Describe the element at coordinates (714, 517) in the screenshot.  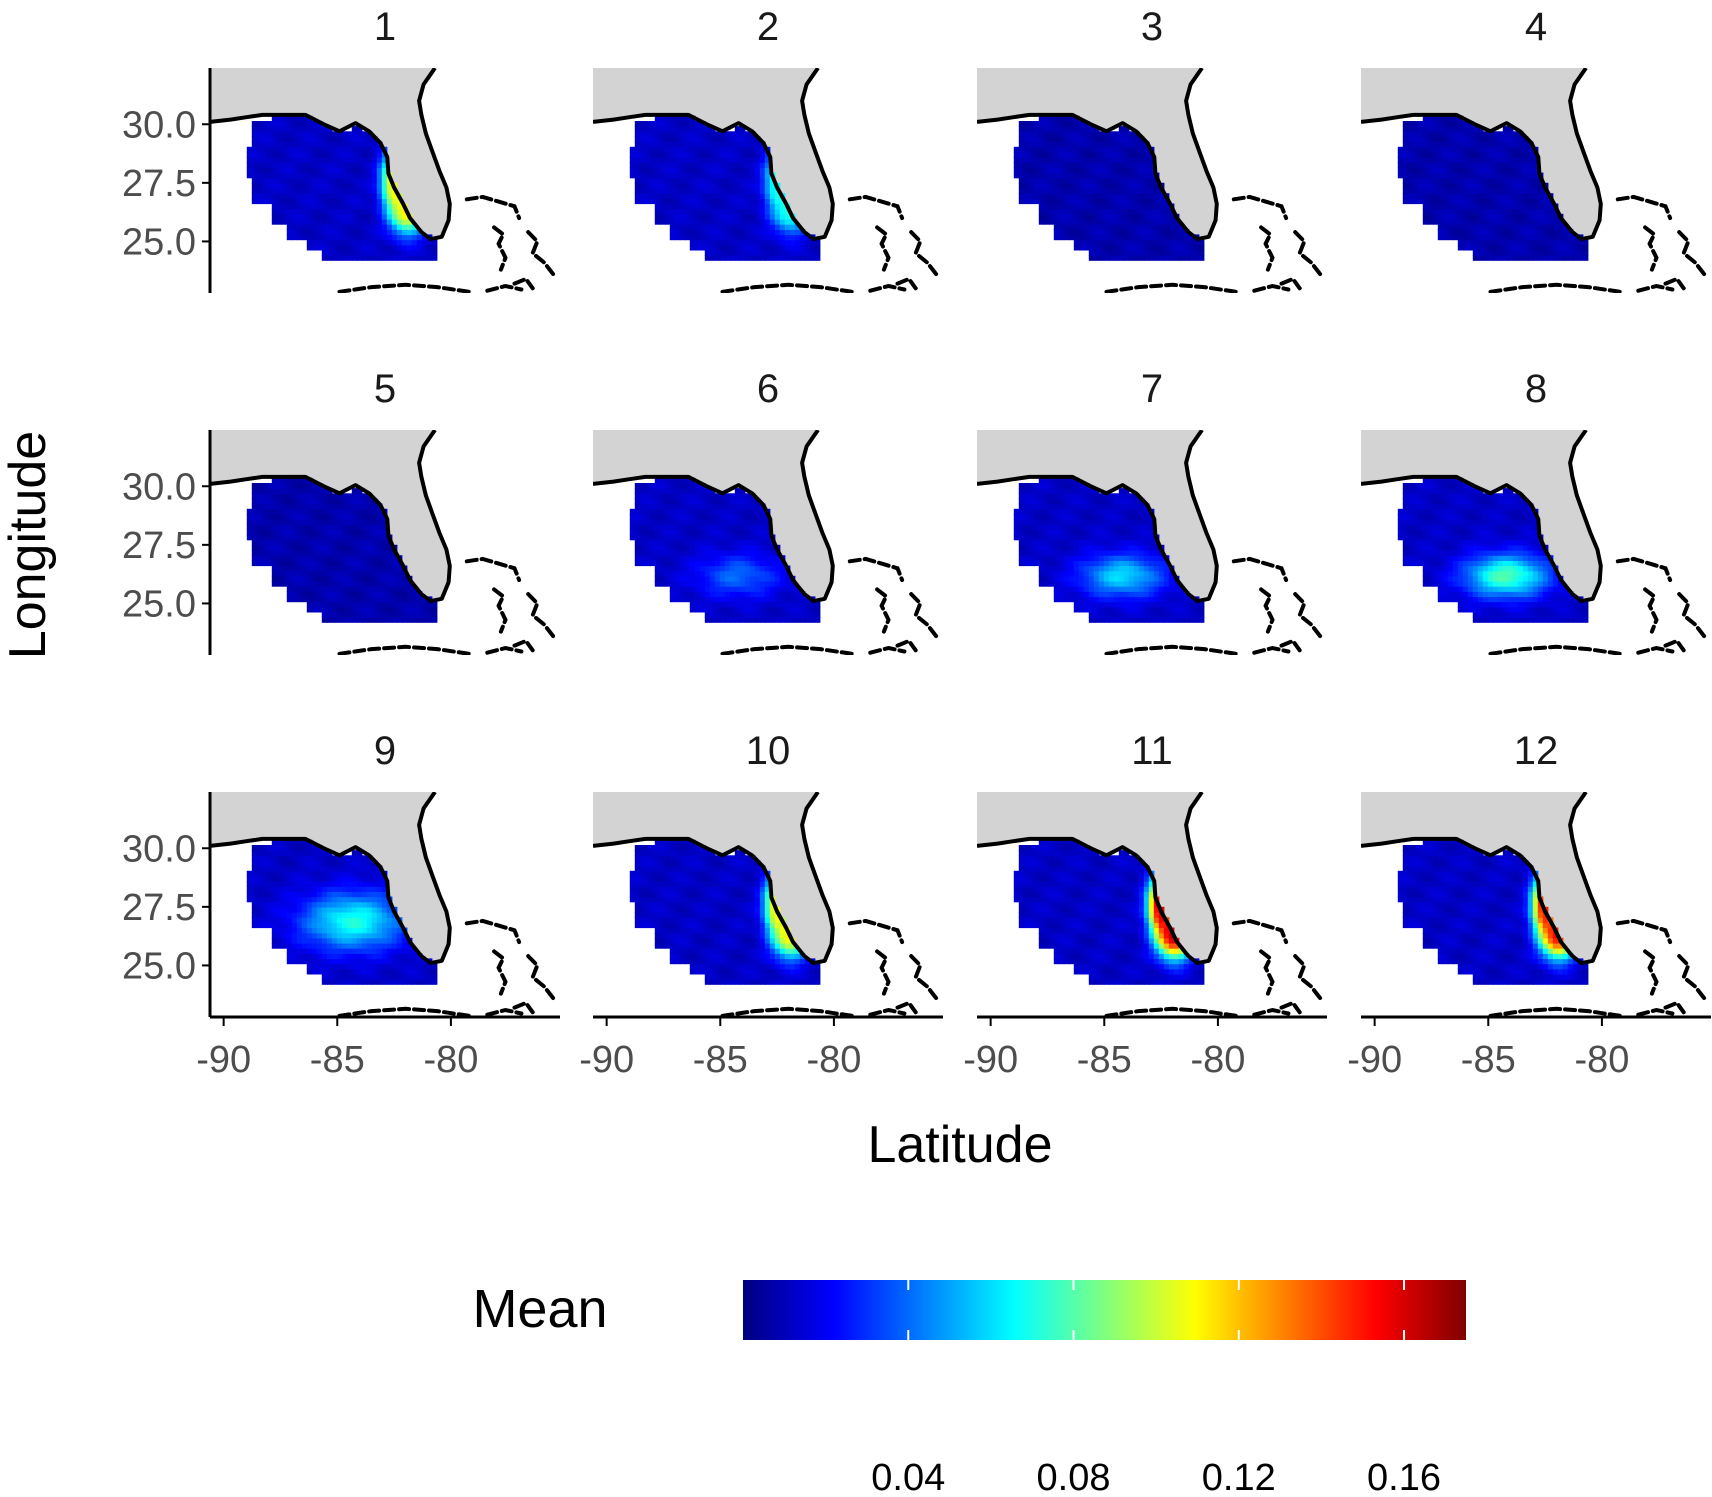
I see `coastline` at that location.